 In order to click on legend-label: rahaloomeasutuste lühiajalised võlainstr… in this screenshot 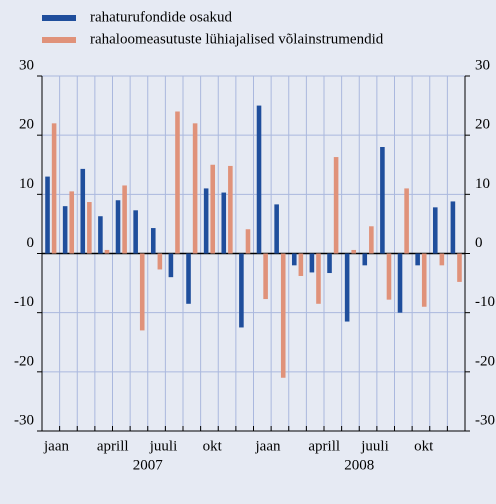, I will do `click(237, 39)`.